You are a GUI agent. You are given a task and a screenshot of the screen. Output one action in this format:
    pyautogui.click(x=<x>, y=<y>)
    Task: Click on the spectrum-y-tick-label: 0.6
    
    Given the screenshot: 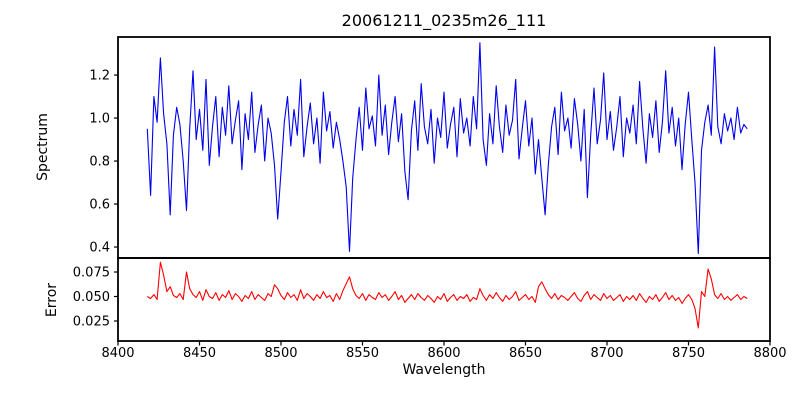 What is the action you would take?
    pyautogui.click(x=99, y=205)
    